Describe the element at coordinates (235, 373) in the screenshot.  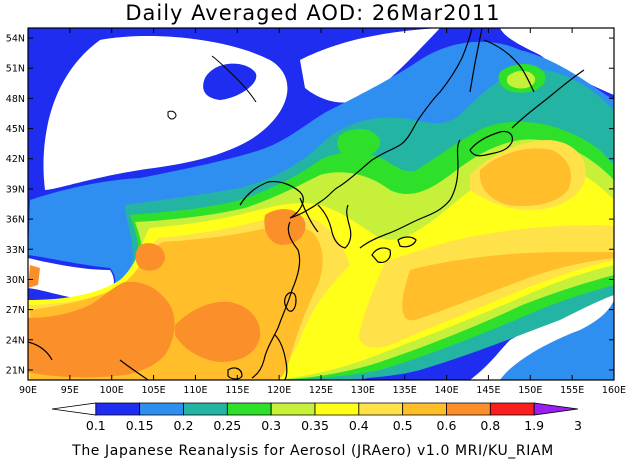
I see `coastline-hainan` at that location.